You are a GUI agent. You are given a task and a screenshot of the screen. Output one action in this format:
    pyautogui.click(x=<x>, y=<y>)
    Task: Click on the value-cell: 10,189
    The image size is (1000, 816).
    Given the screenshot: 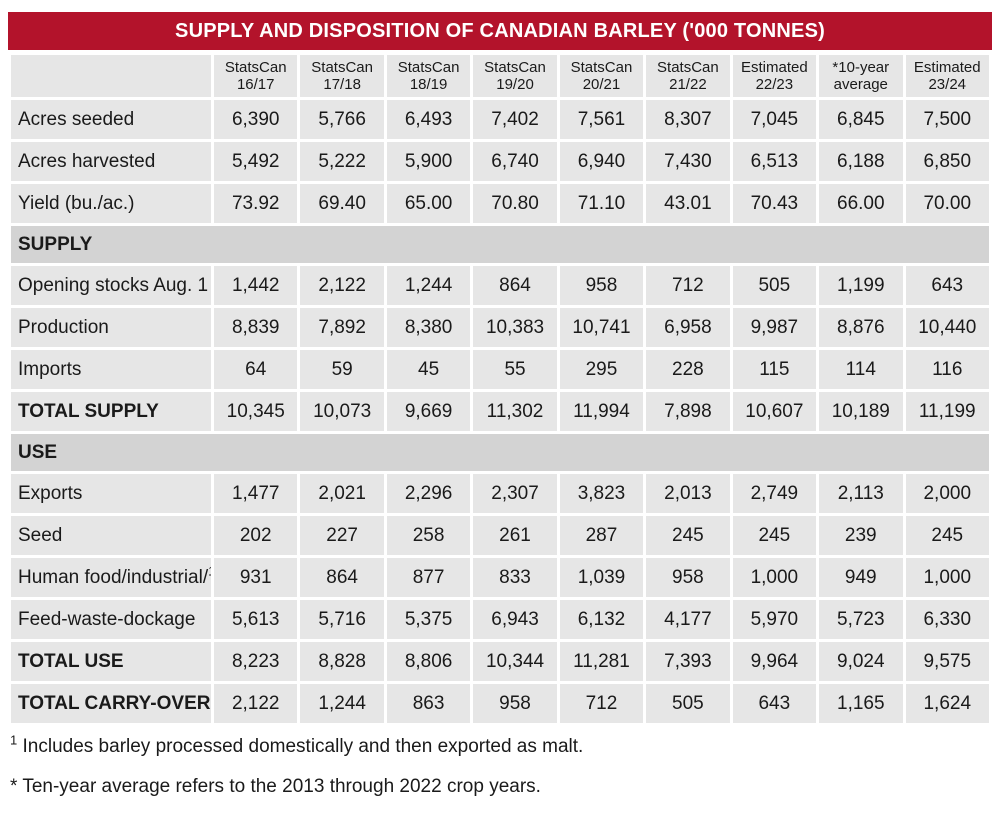 What is the action you would take?
    pyautogui.click(x=861, y=411)
    